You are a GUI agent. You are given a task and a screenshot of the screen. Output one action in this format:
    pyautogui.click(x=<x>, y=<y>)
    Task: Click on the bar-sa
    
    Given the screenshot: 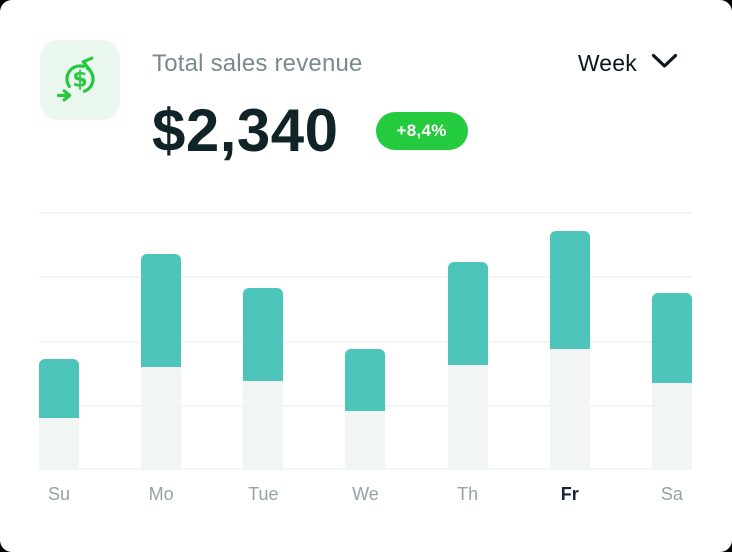 What is the action you would take?
    pyautogui.click(x=671, y=381)
    